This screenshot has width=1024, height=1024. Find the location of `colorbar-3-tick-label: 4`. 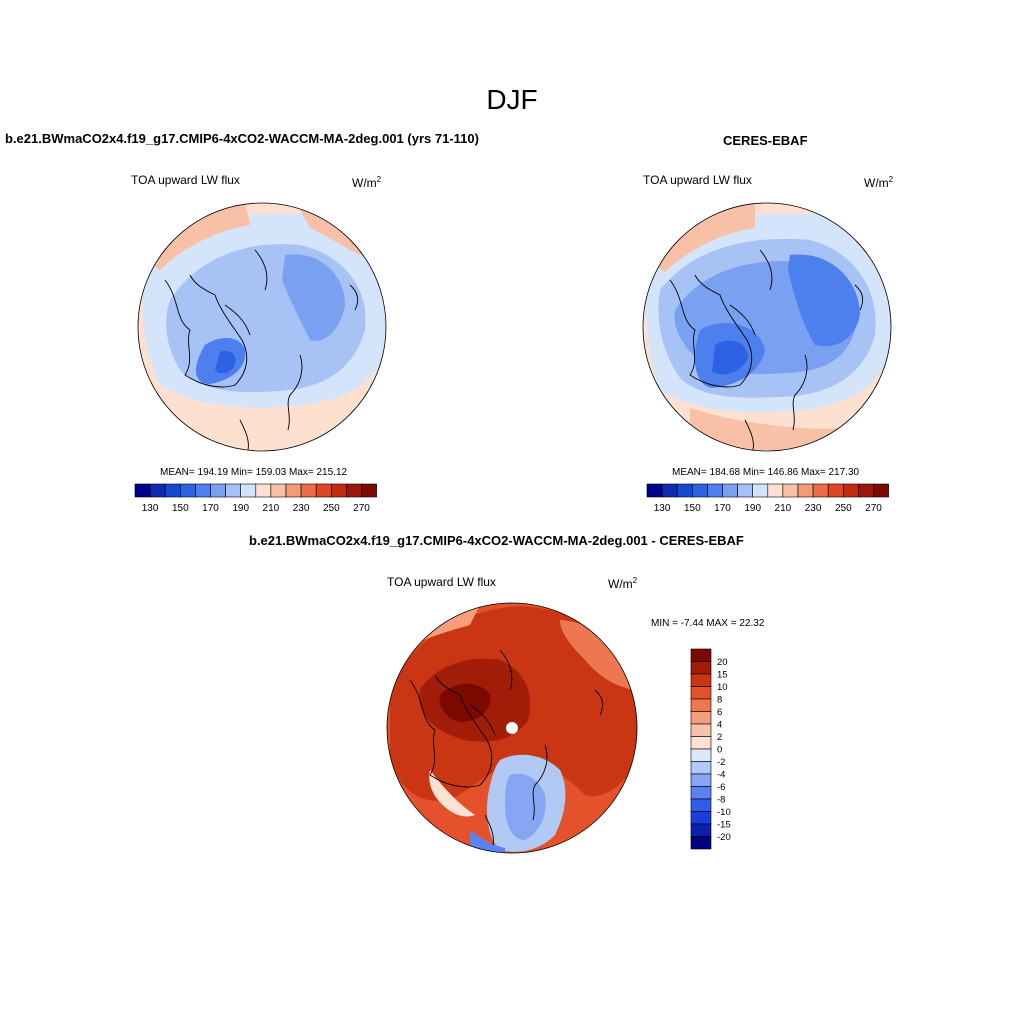

colorbar-3-tick-label: 4 is located at coordinates (719, 725).